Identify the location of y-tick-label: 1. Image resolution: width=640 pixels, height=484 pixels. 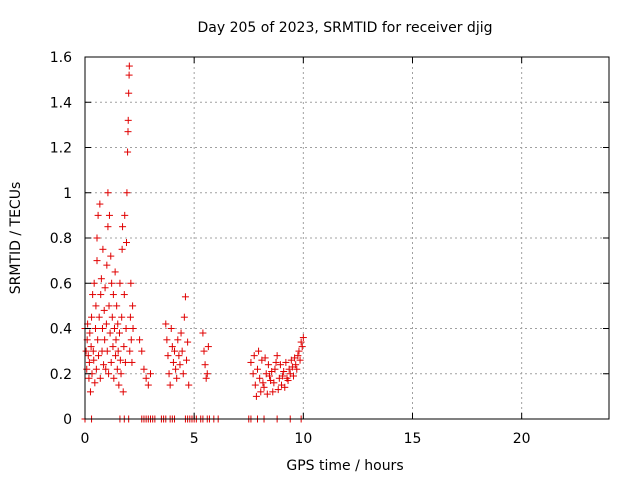
(67, 194).